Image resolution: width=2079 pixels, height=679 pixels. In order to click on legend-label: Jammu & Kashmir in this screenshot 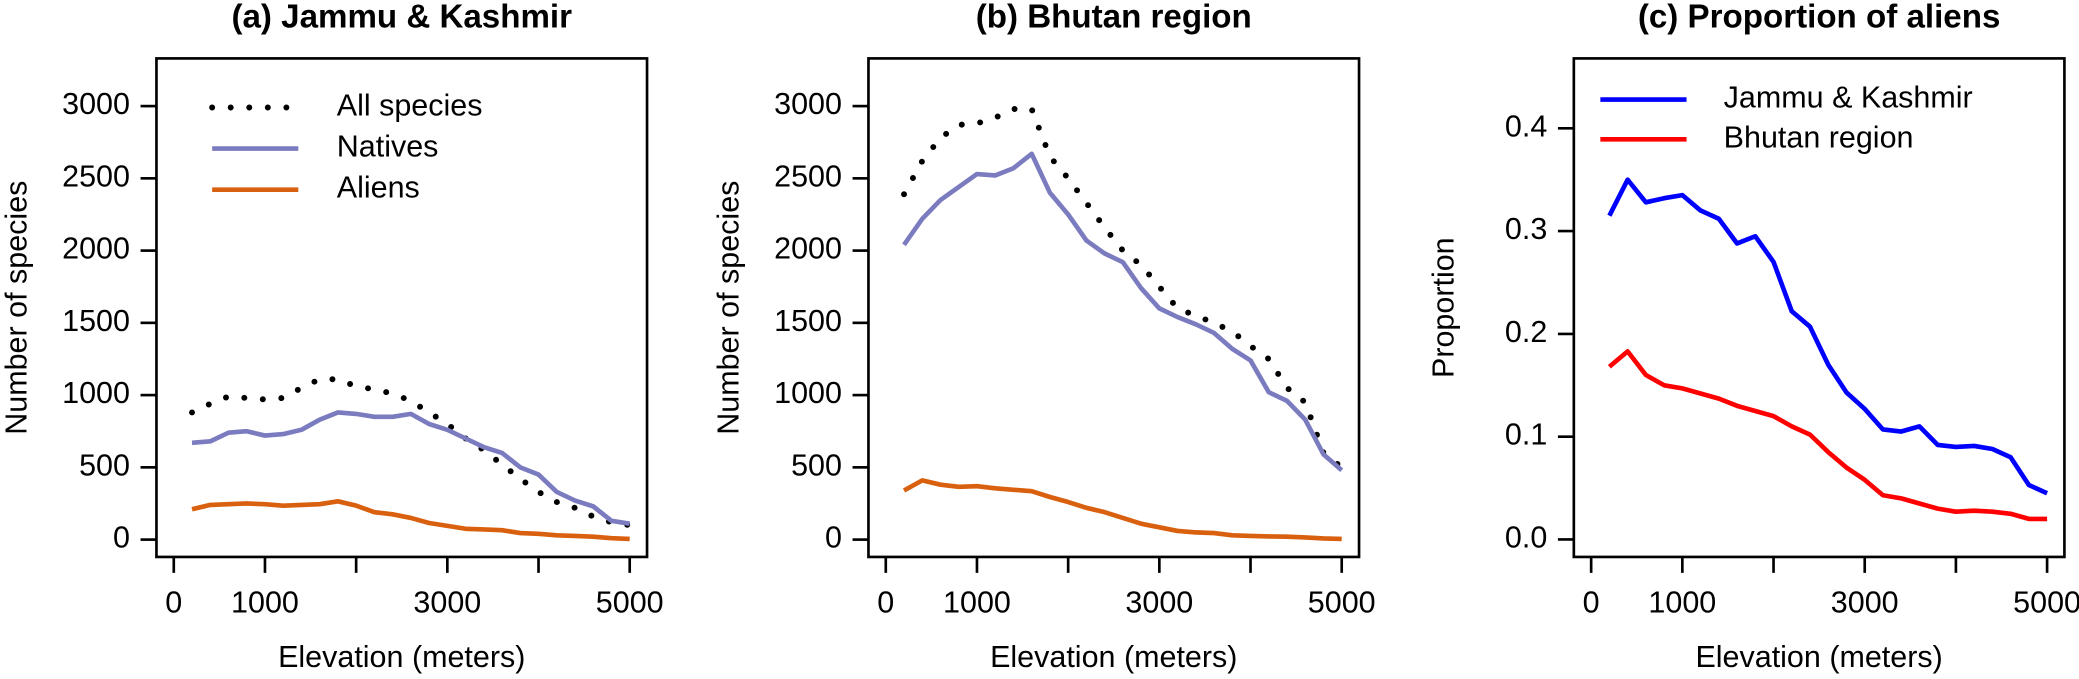, I will do `click(1848, 98)`.